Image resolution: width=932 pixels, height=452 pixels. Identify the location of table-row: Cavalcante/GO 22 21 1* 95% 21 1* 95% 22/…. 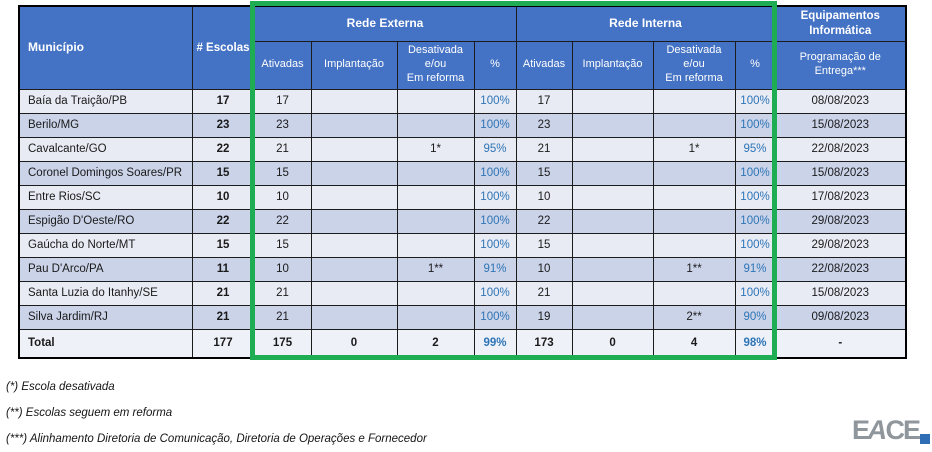
(462, 149).